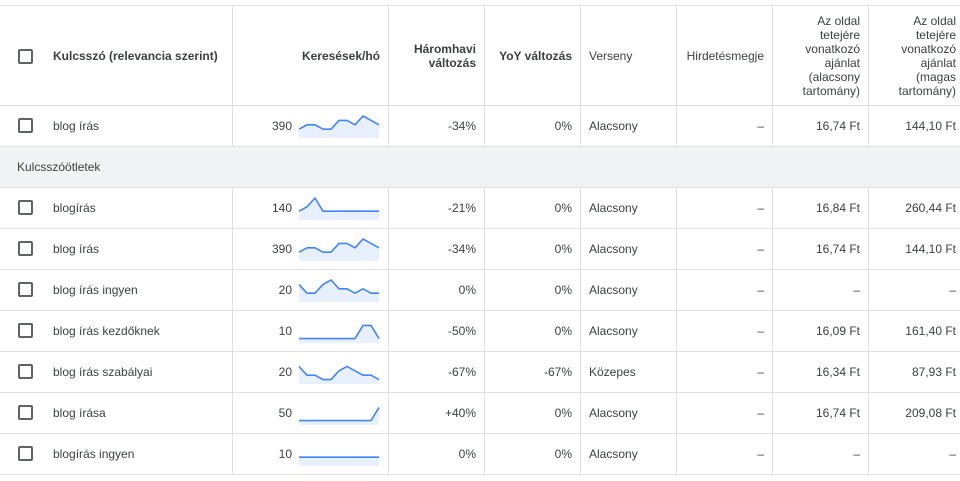 The width and height of the screenshot is (960, 481). I want to click on col-three-month-header-line: változás, so click(452, 62).